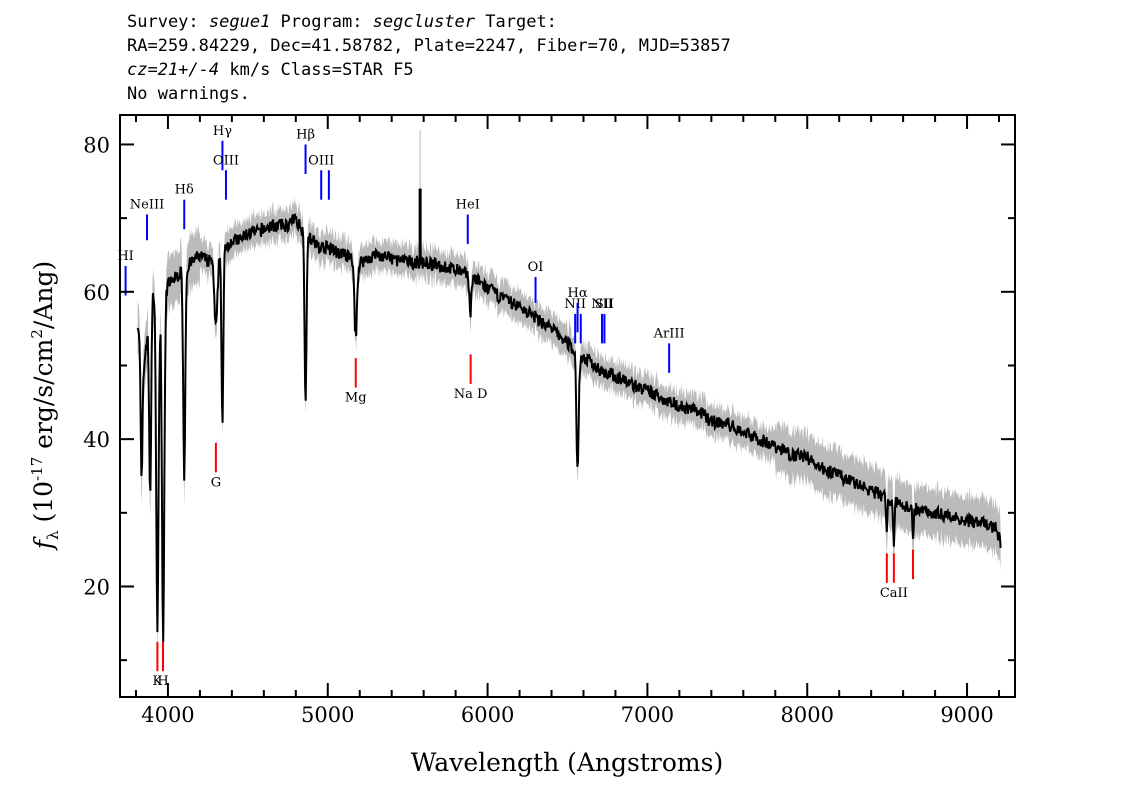  I want to click on y-tick-label: 40, so click(96, 440).